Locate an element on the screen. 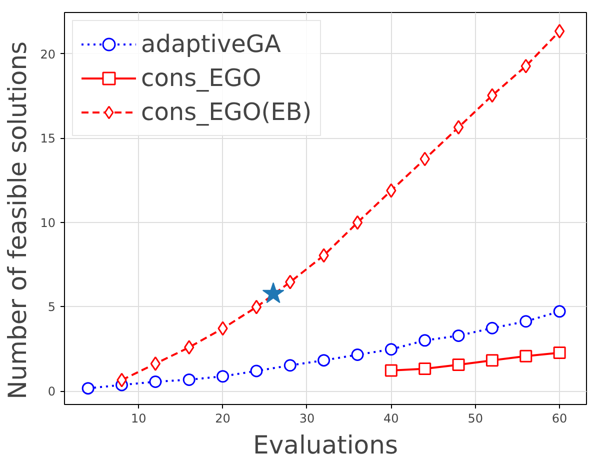  x-tick-label: 60 is located at coordinates (560, 419).